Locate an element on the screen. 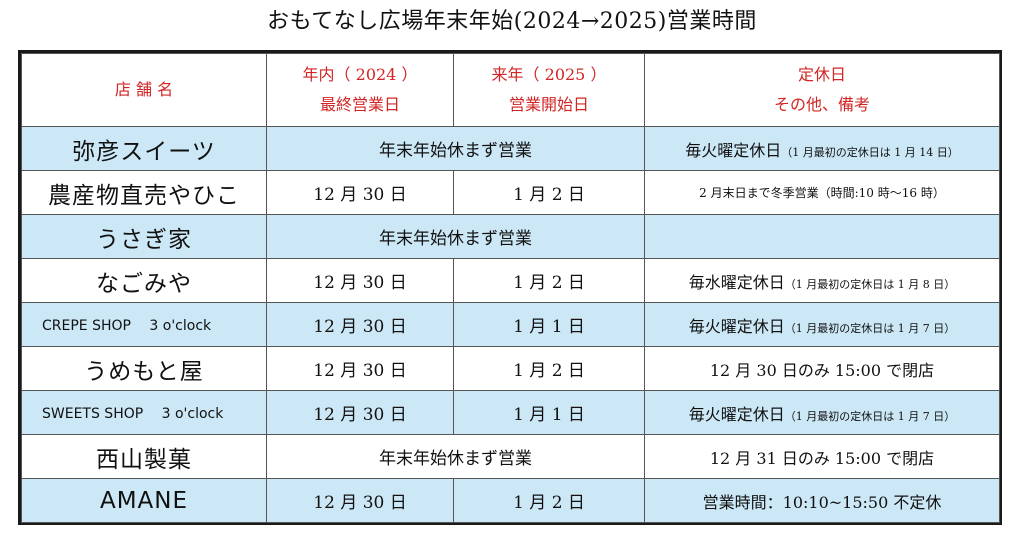 The image size is (1024, 545). header-start-day-label: 営業開始日 is located at coordinates (548, 104).